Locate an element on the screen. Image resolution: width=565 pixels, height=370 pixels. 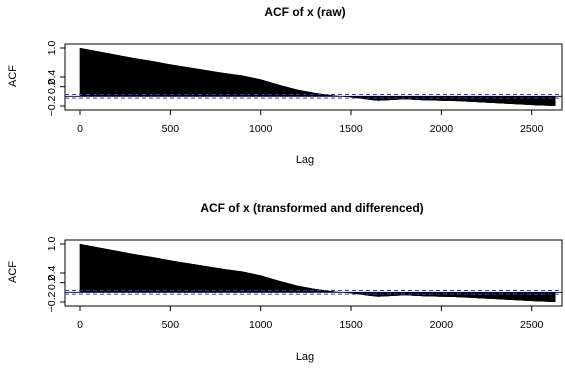
x-tick-label: 500 is located at coordinates (171, 129).